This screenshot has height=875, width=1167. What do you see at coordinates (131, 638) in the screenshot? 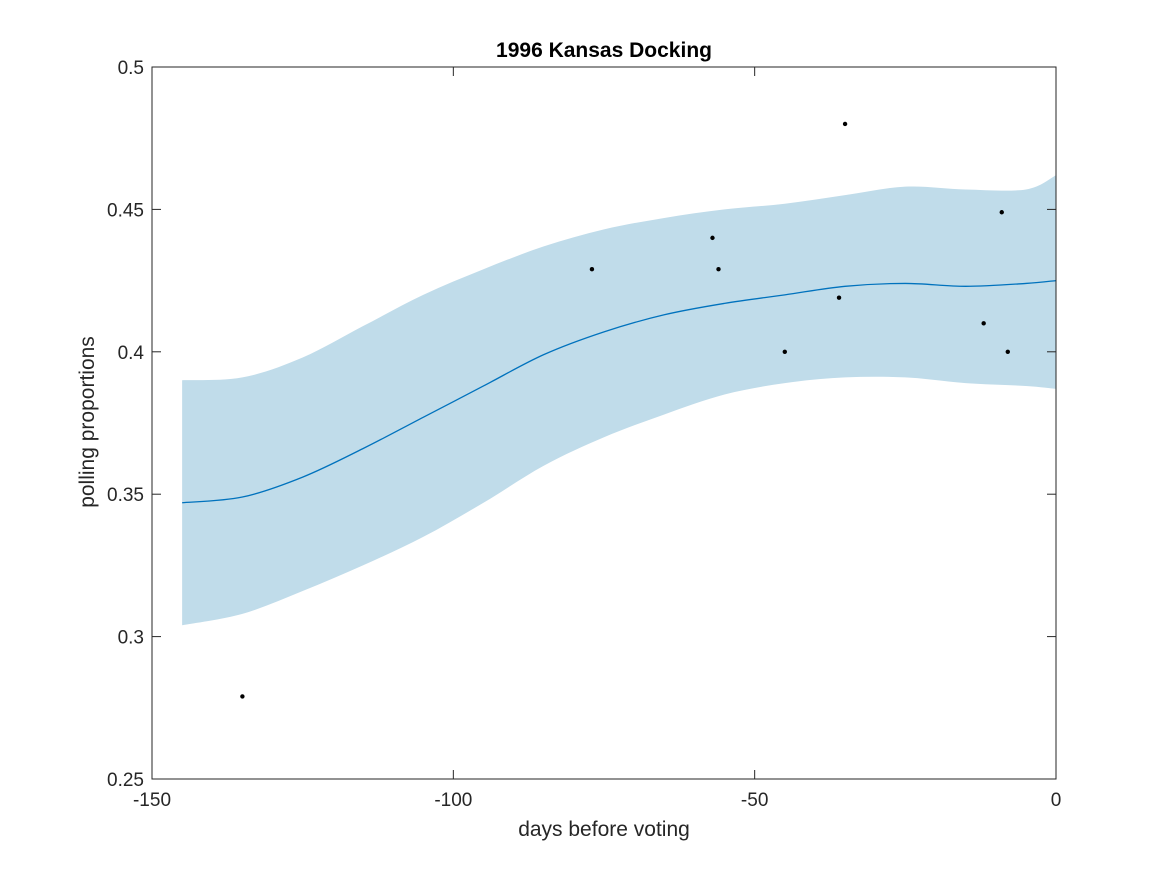
I see `y-tick-label: 0.3` at bounding box center [131, 638].